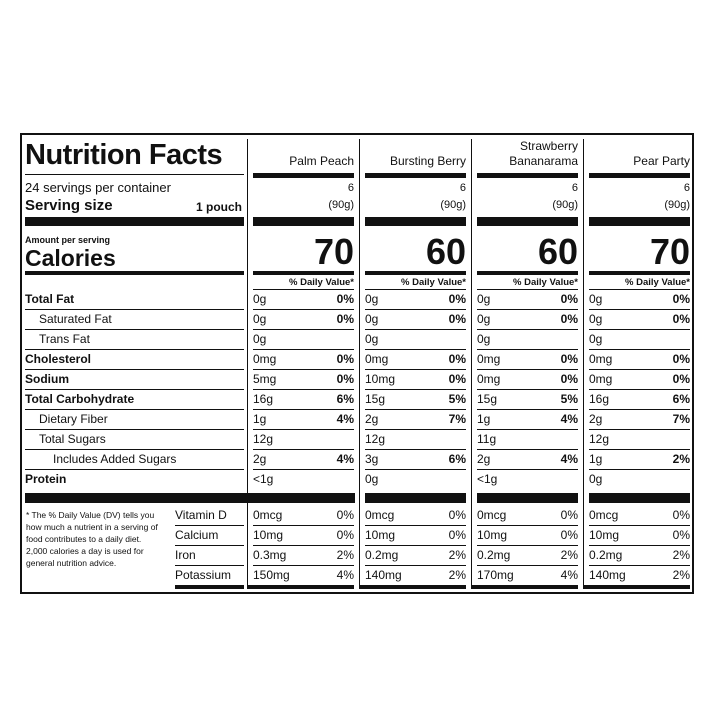 The width and height of the screenshot is (717, 717). I want to click on nutrient-label: Saturated Fat, so click(75, 319).